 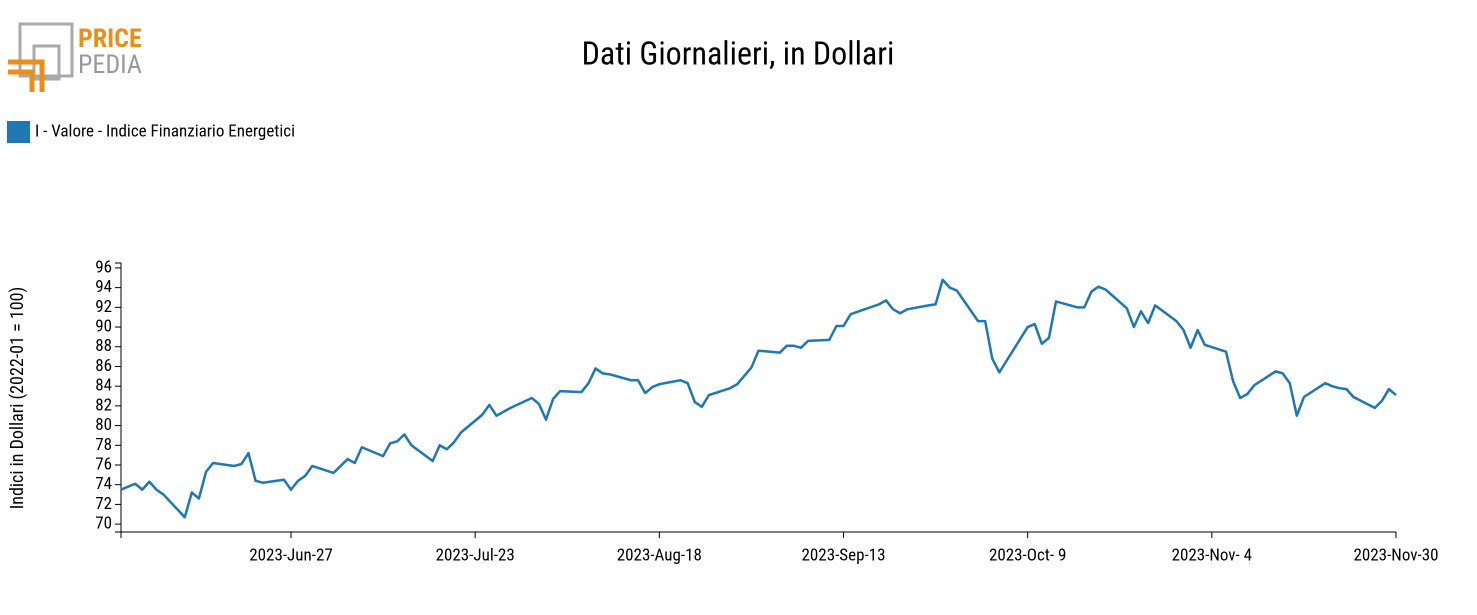 I want to click on y-axis, so click(x=118, y=397).